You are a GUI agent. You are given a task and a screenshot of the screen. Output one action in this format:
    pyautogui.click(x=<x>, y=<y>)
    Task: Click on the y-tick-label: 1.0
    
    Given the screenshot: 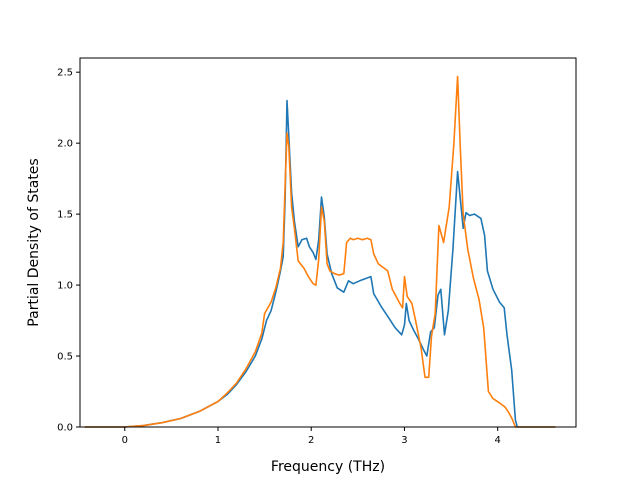 What is the action you would take?
    pyautogui.click(x=65, y=286)
    